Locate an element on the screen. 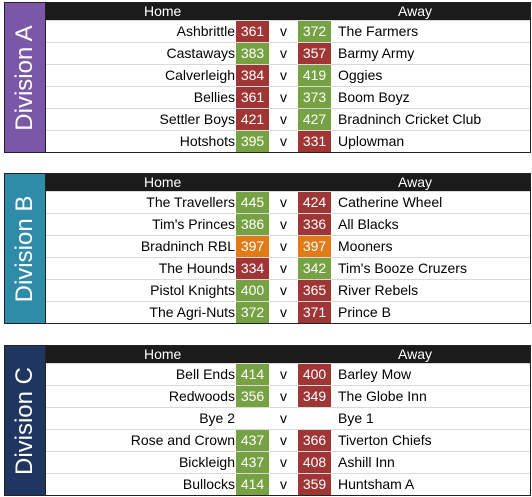 This screenshot has height=497, width=532. away-team: The Globe Inn is located at coordinates (382, 396).